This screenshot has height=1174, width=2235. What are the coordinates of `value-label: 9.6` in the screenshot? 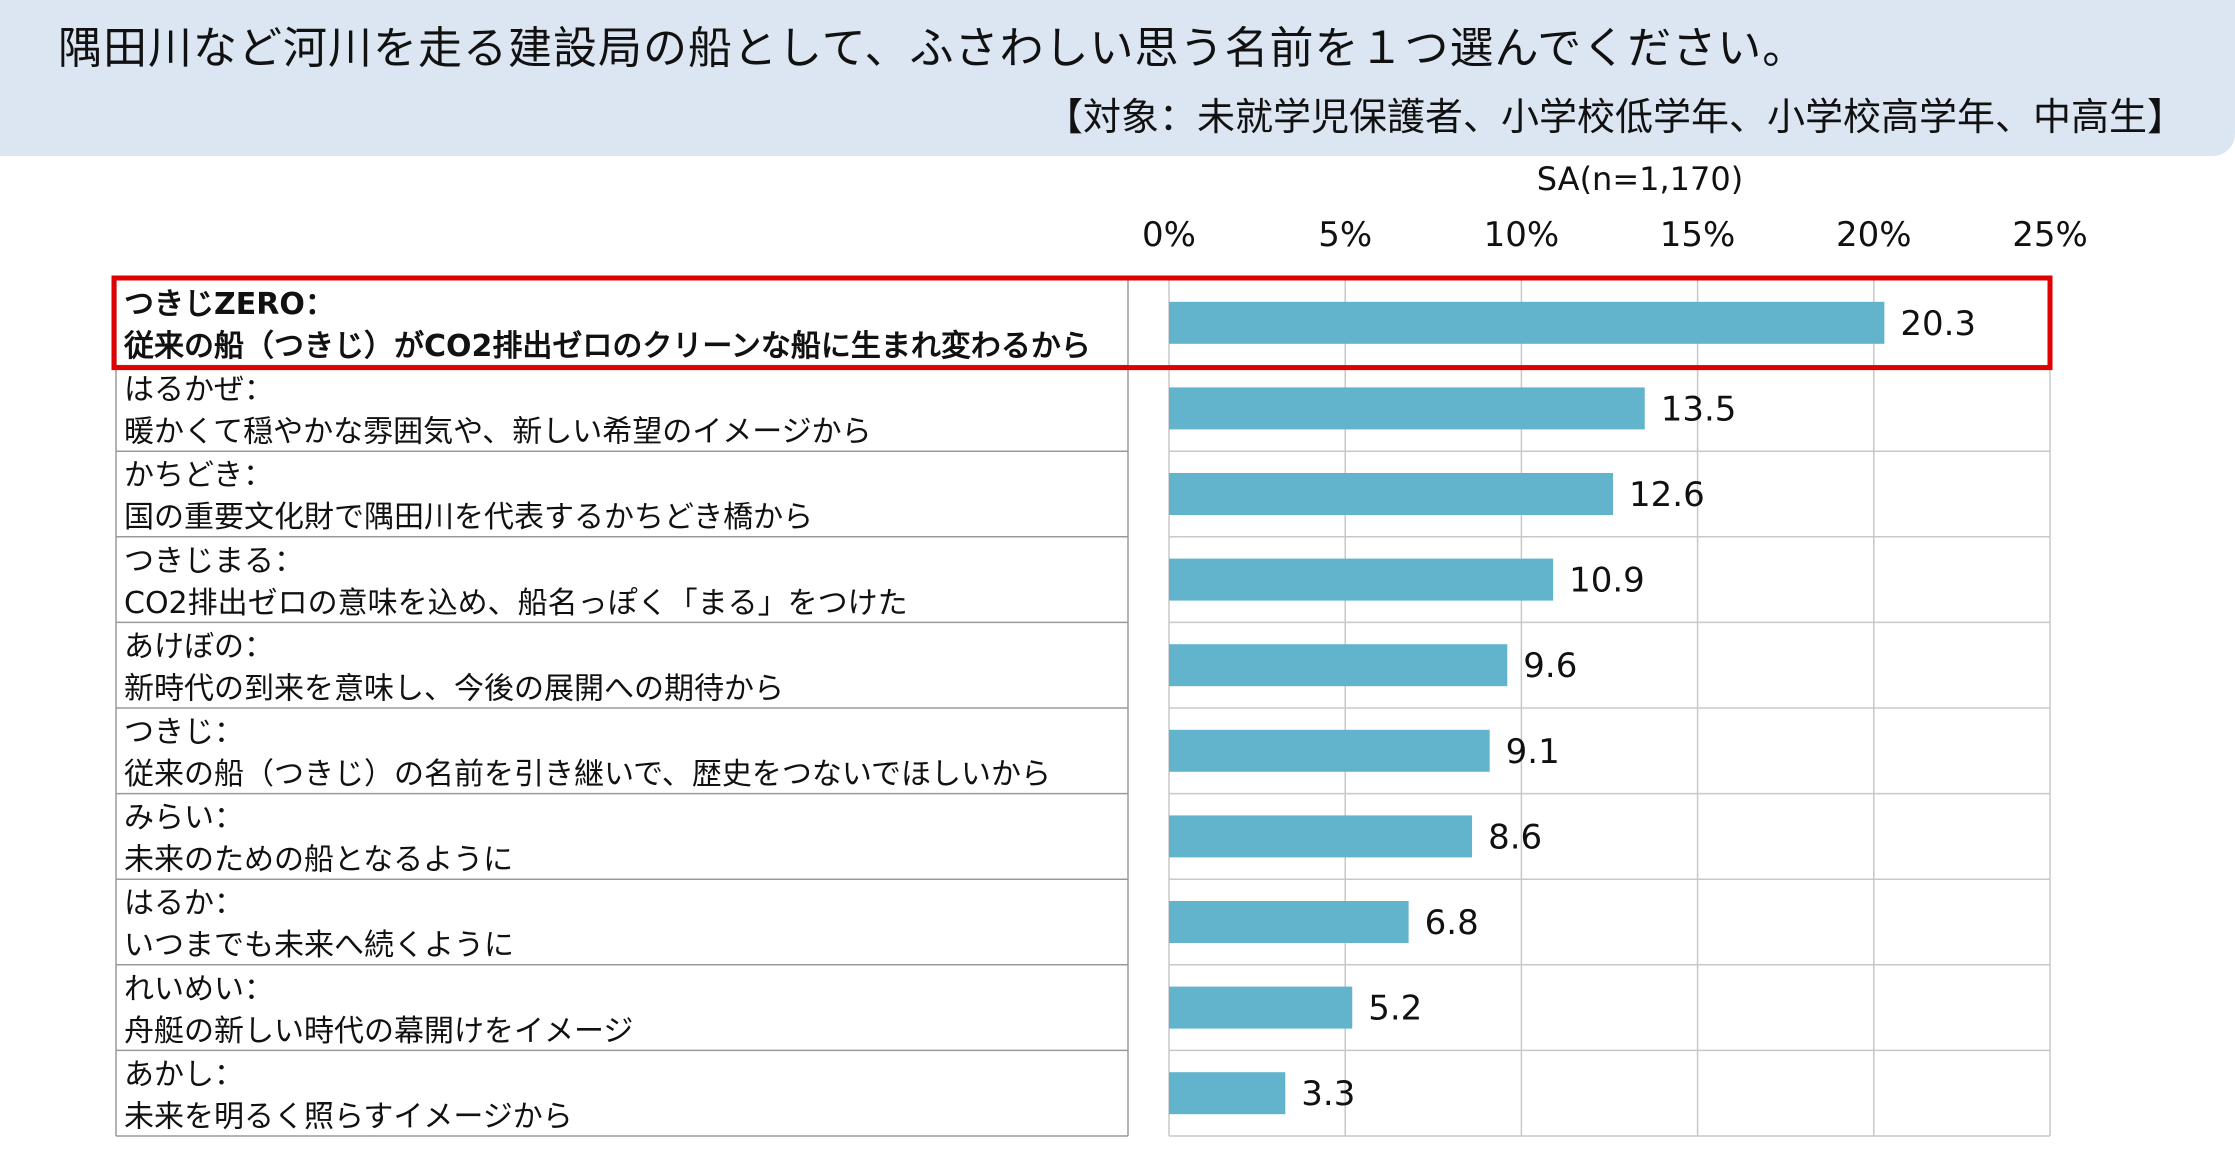 It's located at (1550, 666).